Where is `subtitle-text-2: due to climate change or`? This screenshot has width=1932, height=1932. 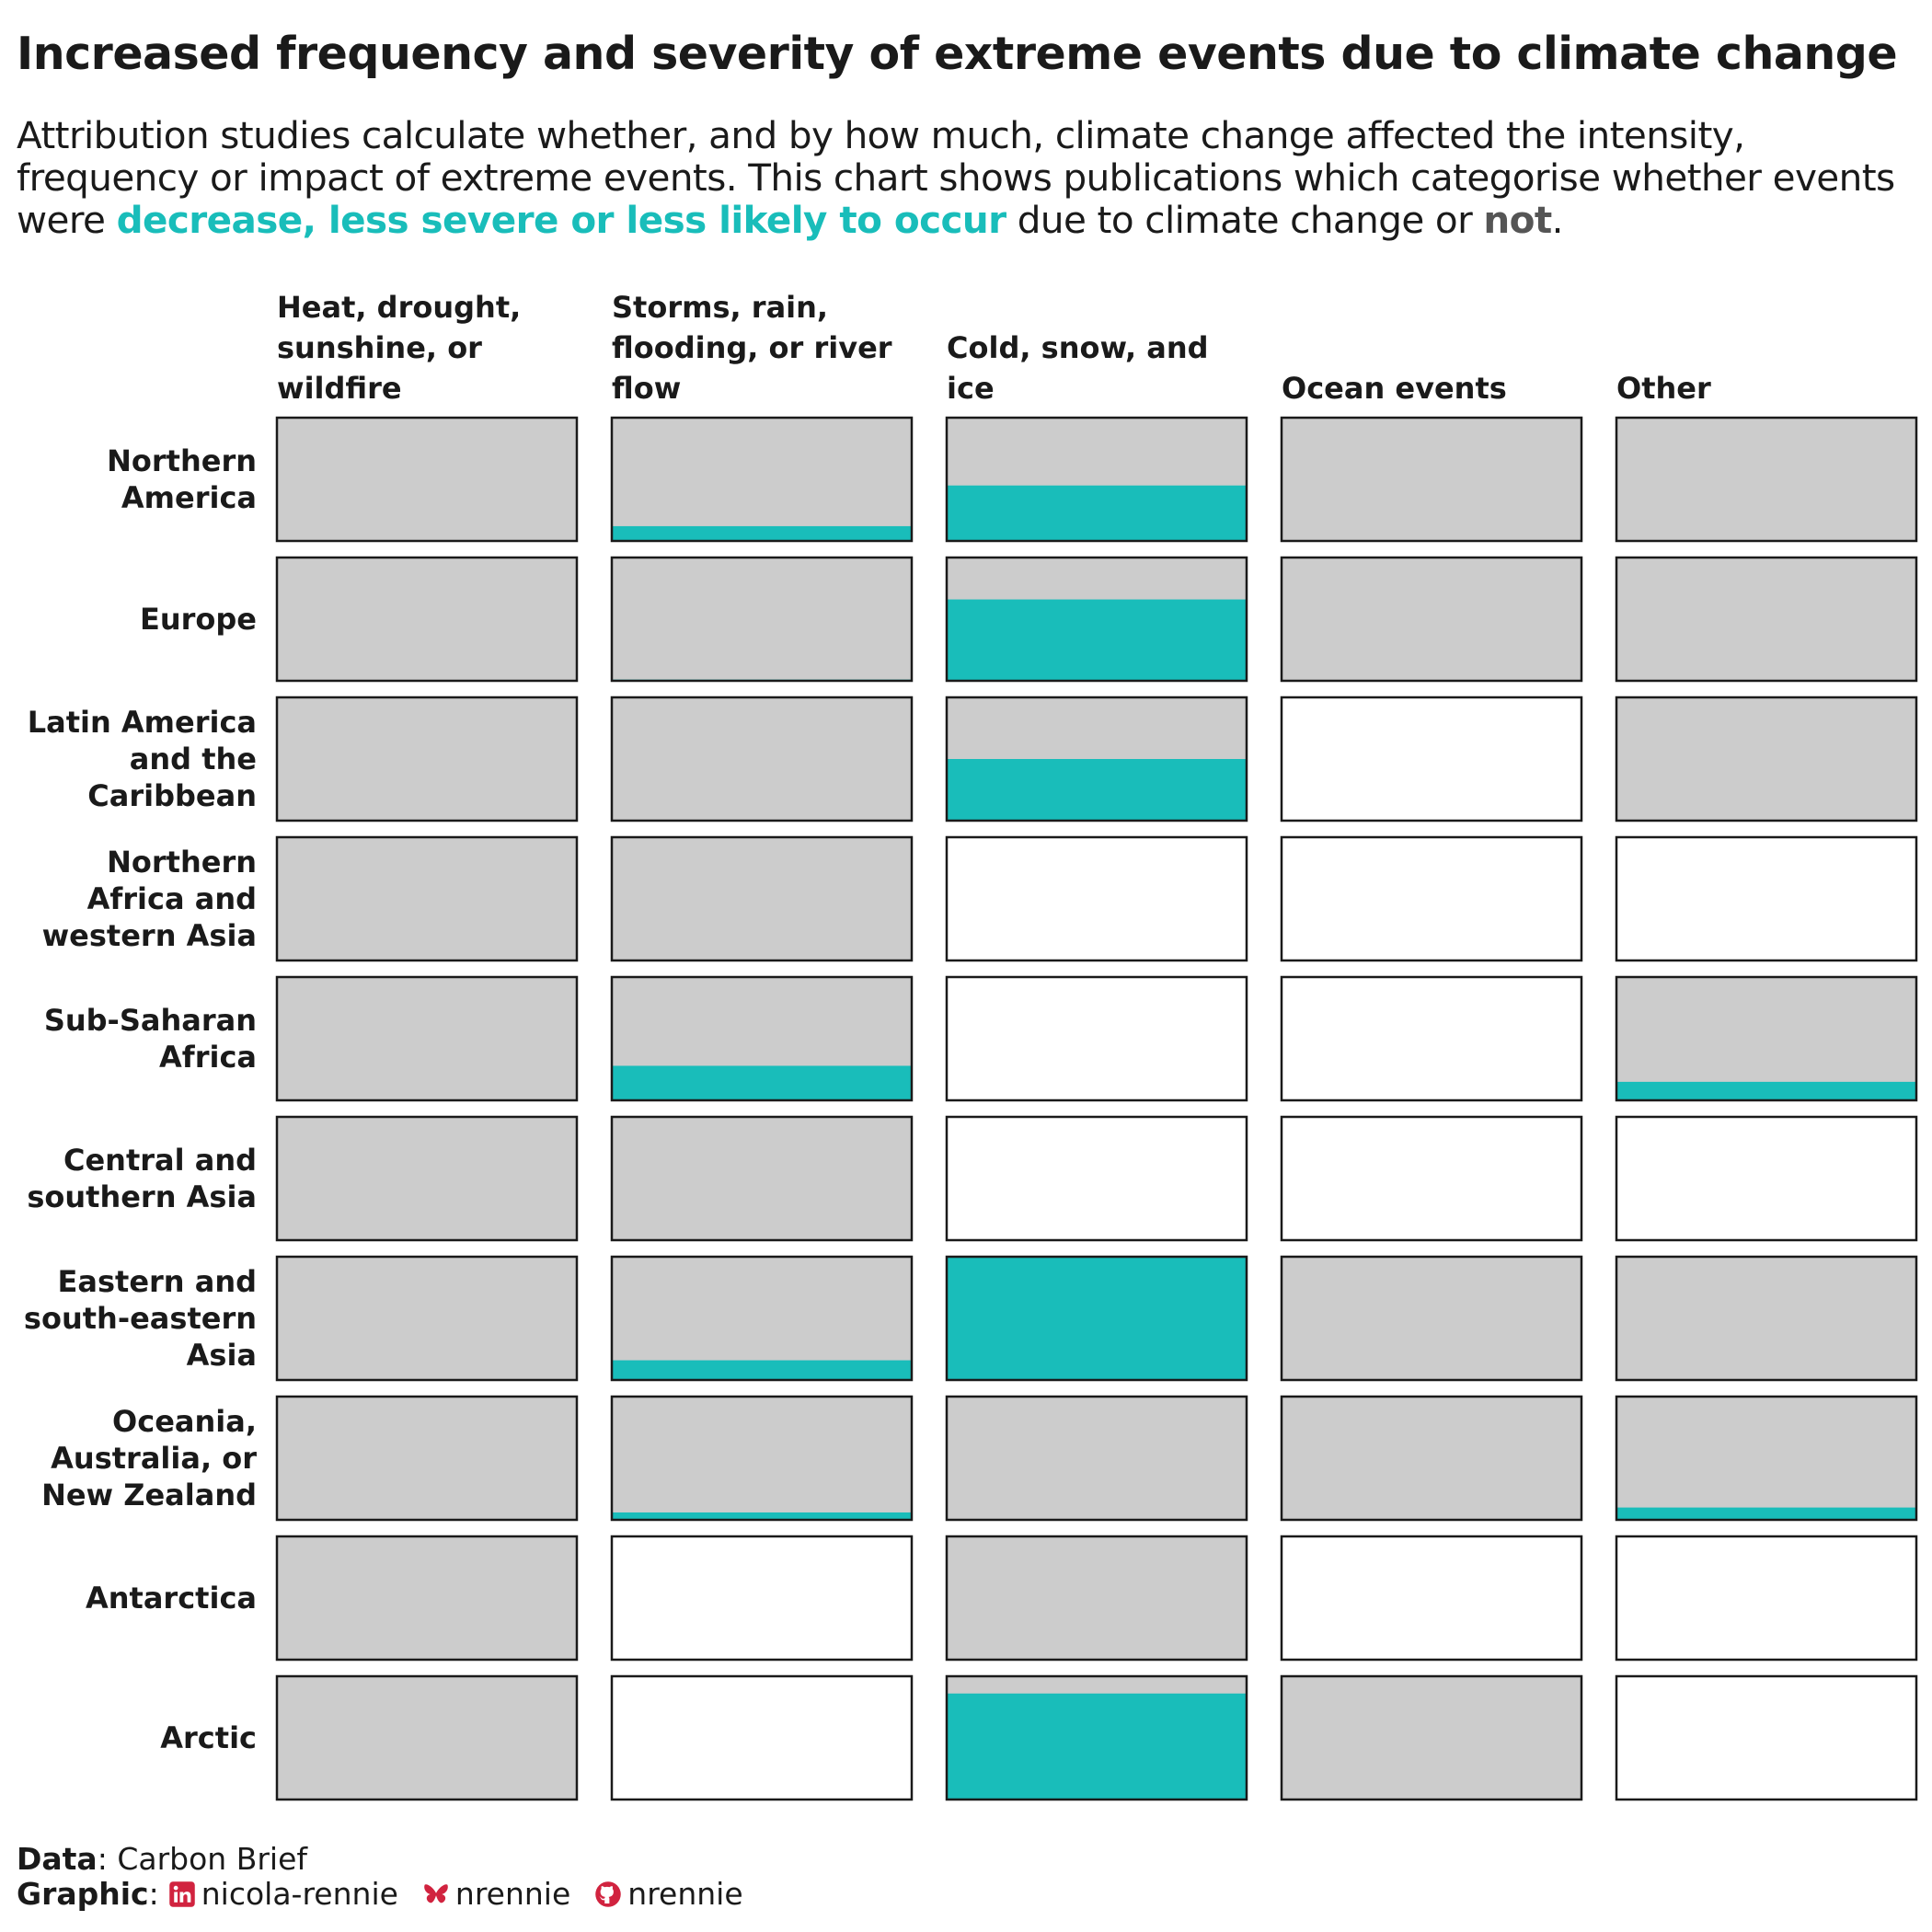
subtitle-text-2: due to climate change or is located at coordinates (1245, 220).